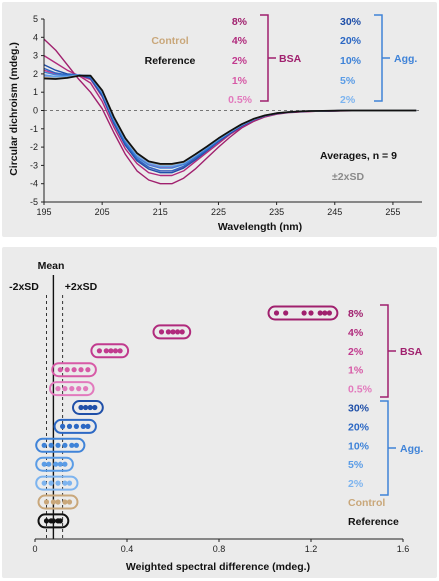 This screenshot has width=439, height=581. What do you see at coordinates (127, 549) in the screenshot?
I see `x-tick-label: 0.4` at bounding box center [127, 549].